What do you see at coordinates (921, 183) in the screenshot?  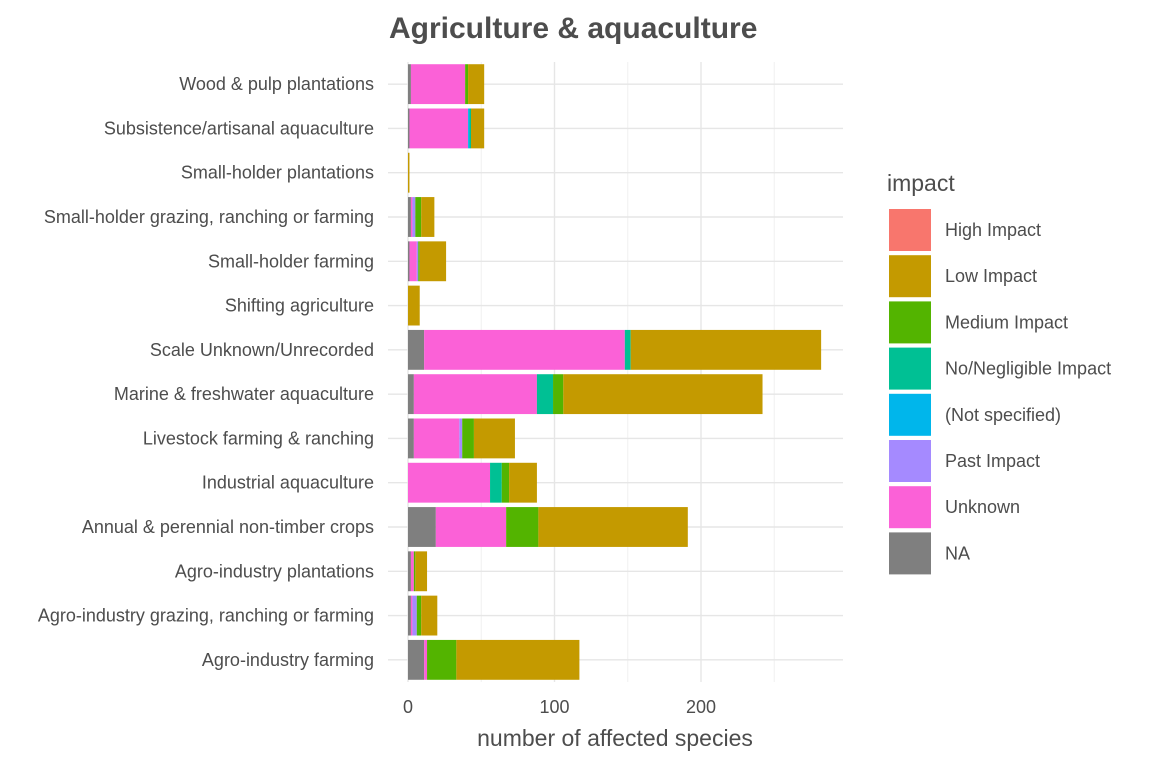 I see `legend-title: impact` at bounding box center [921, 183].